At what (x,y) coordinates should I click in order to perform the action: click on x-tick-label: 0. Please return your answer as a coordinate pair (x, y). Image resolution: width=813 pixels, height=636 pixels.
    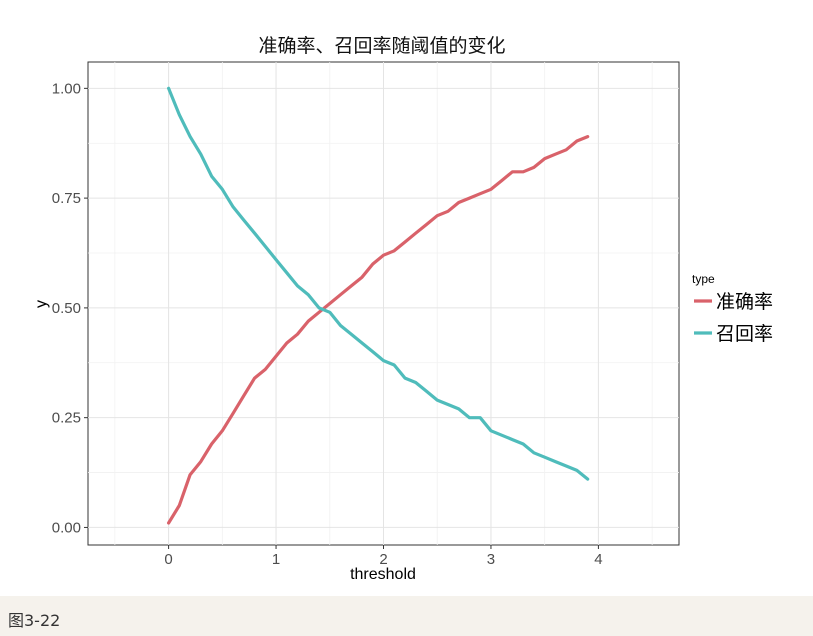
    Looking at the image, I should click on (168, 559).